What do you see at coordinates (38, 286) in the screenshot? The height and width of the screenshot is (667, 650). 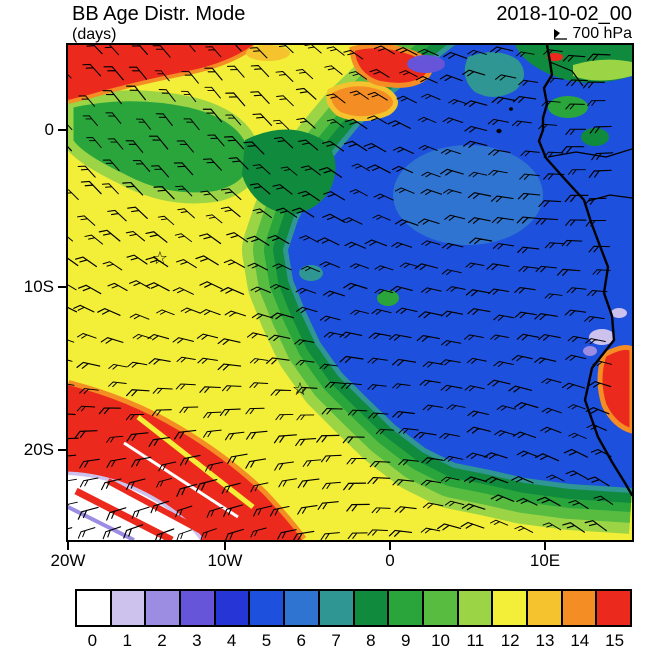 I see `y-axis-label-10s: 10S` at bounding box center [38, 286].